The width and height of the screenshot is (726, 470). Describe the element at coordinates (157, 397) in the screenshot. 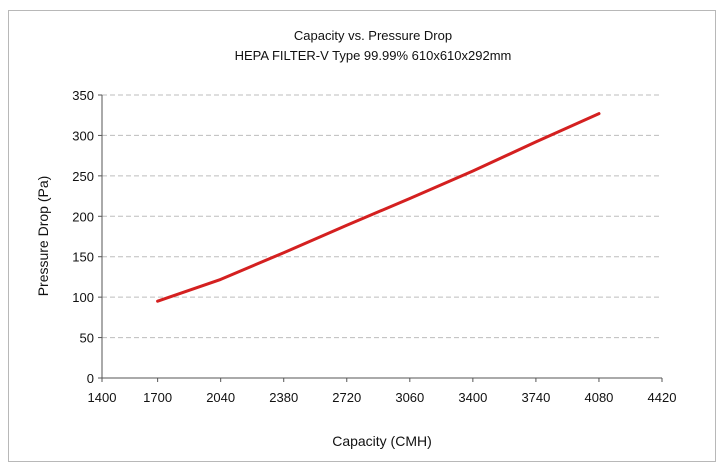

I see `x-tick-label-1700: 1700` at that location.